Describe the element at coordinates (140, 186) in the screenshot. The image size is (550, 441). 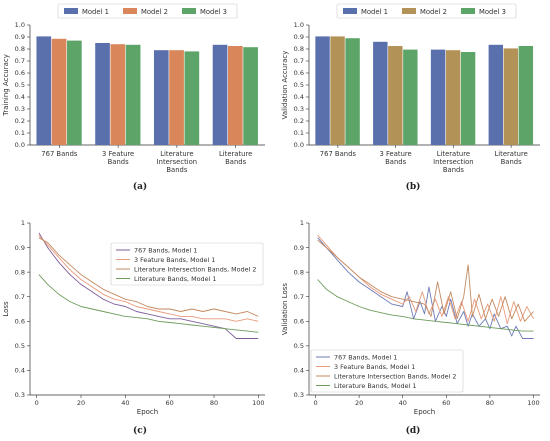
I see `panel-label: (a)` at that location.